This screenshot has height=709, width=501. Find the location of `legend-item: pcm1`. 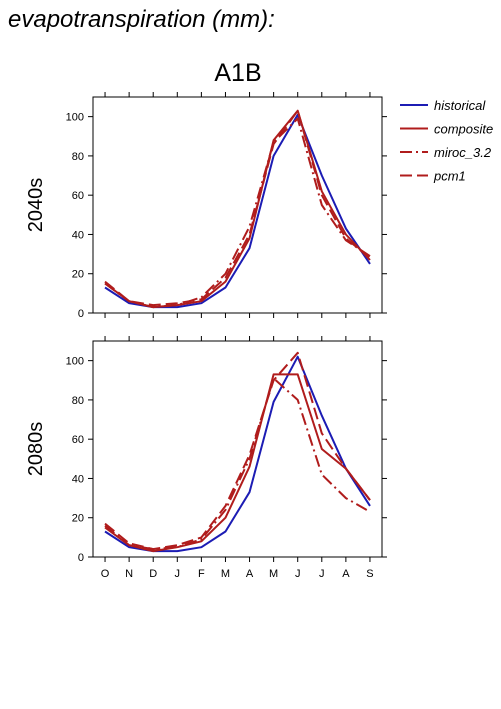

legend-item: pcm1 is located at coordinates (433, 176).